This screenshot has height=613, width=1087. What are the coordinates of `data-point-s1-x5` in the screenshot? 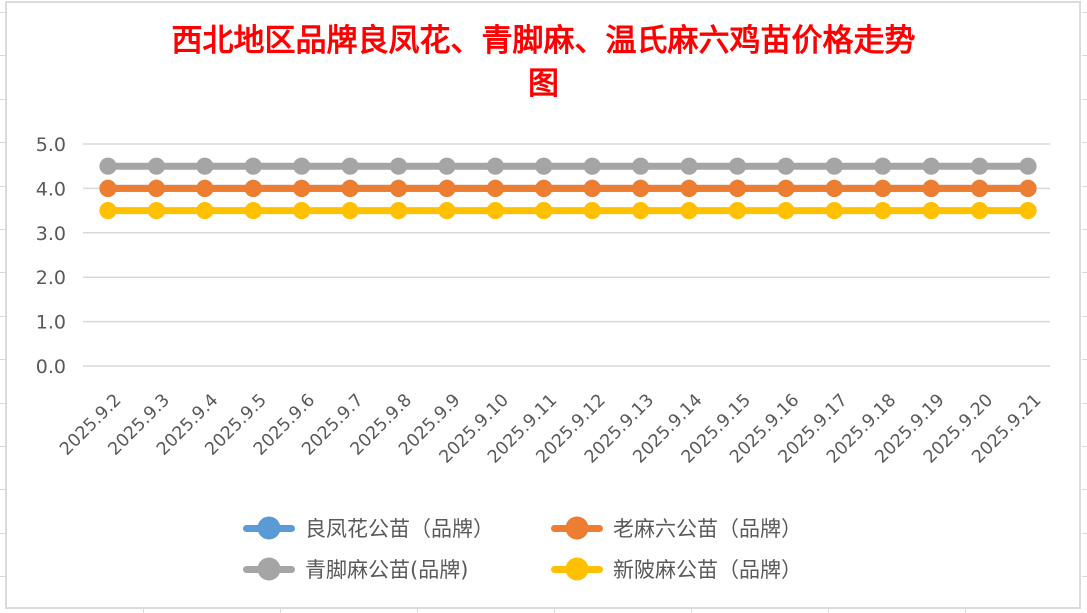 It's located at (350, 188).